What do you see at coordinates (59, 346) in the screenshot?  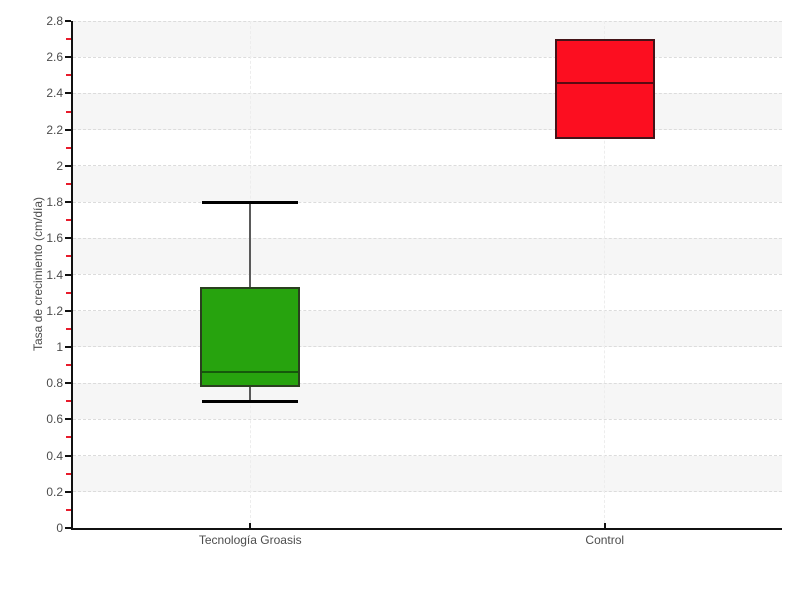 I see `y-tick-label: 1` at bounding box center [59, 346].